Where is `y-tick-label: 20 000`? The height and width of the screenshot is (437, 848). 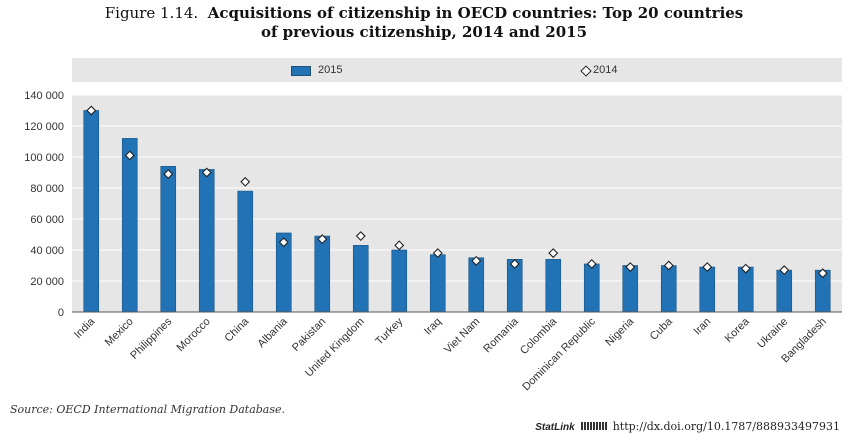 y-tick-label: 20 000 is located at coordinates (47, 282).